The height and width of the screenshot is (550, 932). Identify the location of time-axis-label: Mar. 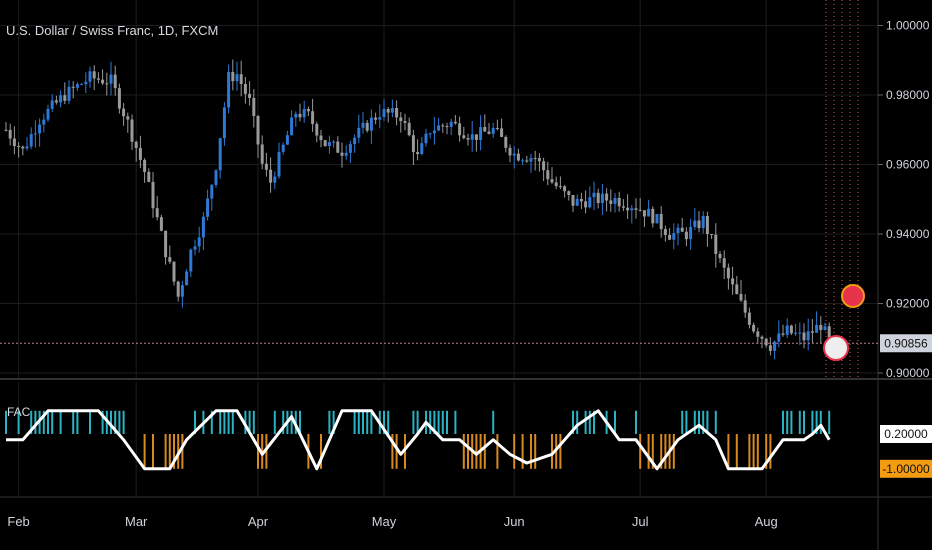
(136, 521).